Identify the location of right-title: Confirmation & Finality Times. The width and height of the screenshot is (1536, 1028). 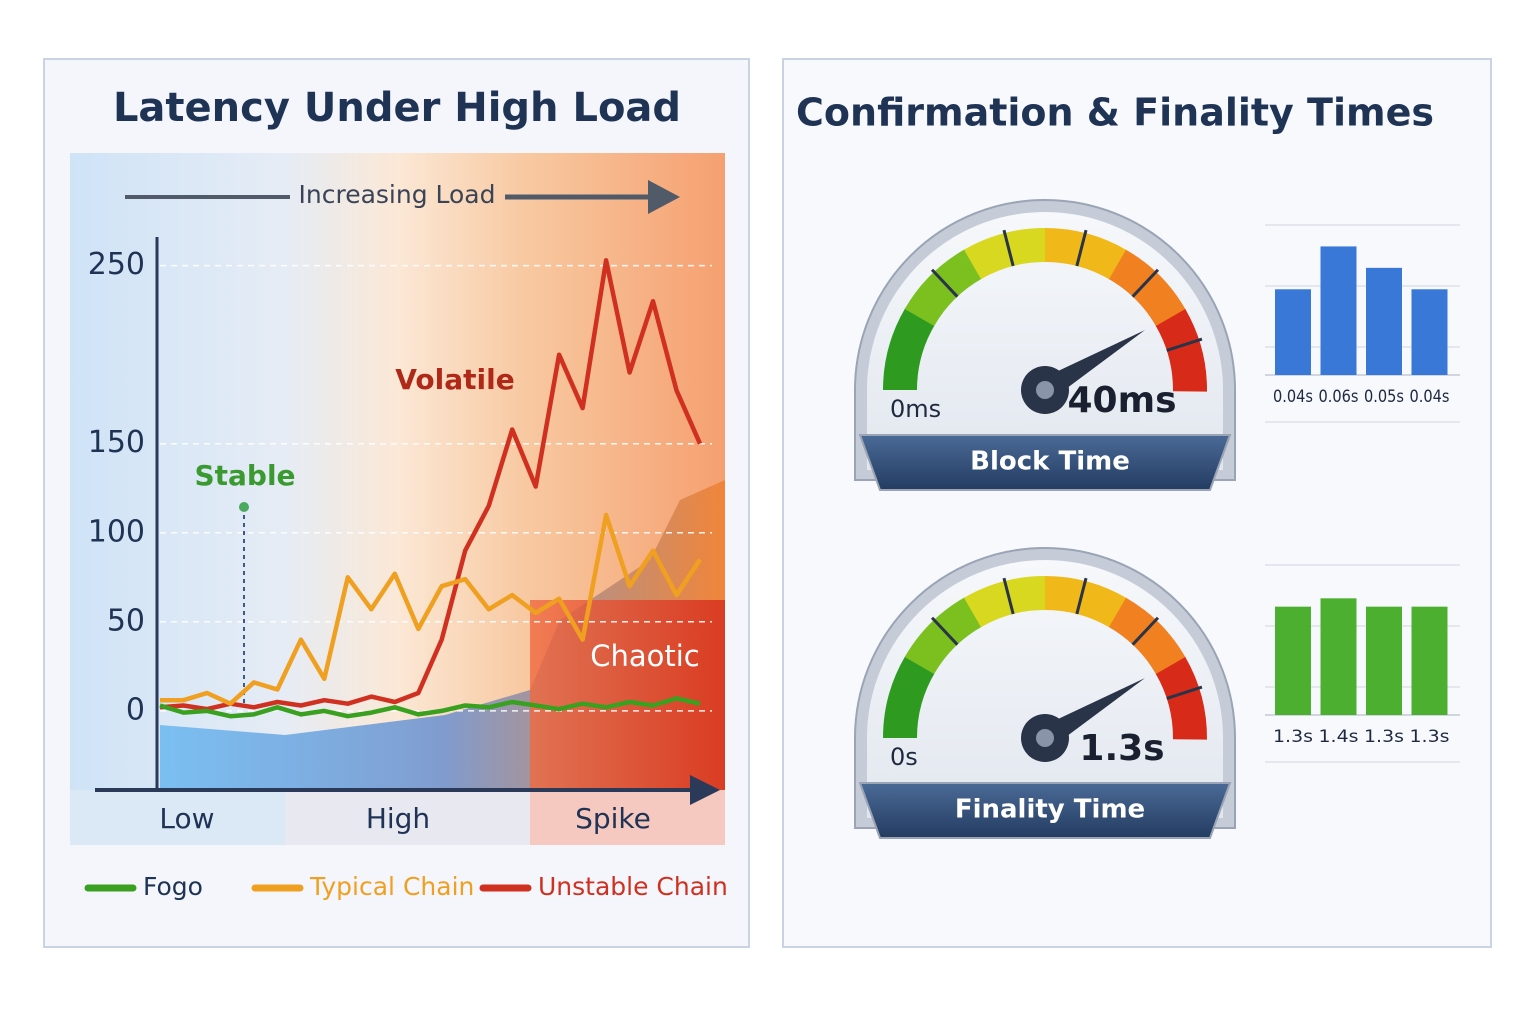
(1115, 113).